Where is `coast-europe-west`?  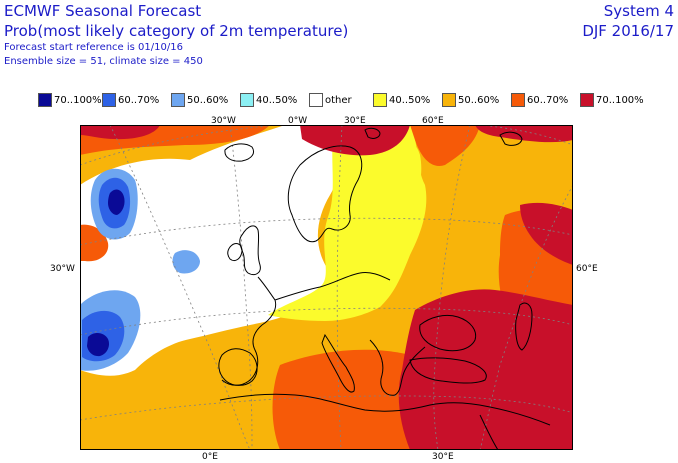 coast-europe-west is located at coordinates (249, 331).